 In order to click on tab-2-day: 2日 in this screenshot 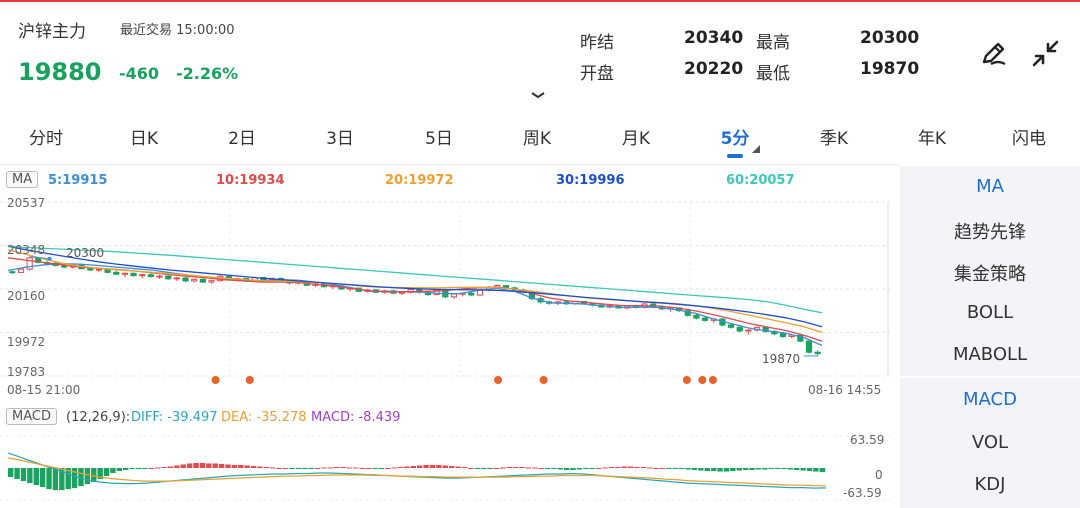, I will do `click(242, 139)`.